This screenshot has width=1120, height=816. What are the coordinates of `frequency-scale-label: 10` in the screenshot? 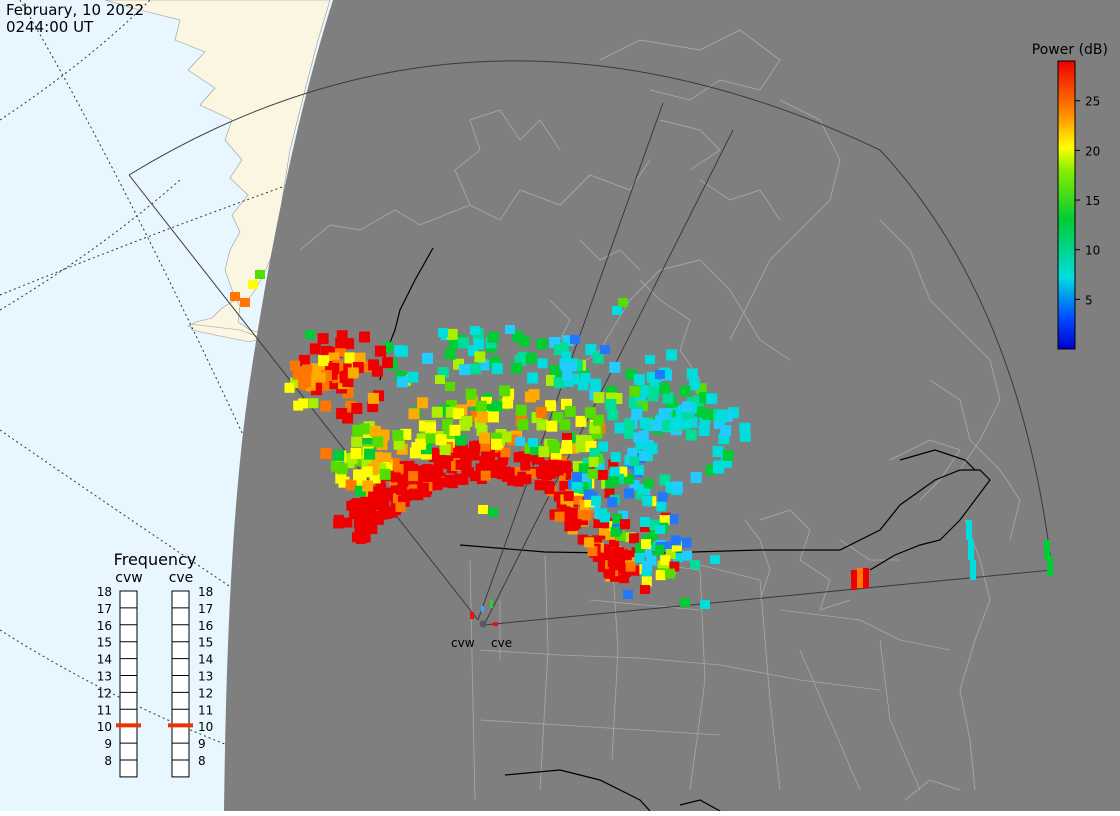 It's located at (205, 727).